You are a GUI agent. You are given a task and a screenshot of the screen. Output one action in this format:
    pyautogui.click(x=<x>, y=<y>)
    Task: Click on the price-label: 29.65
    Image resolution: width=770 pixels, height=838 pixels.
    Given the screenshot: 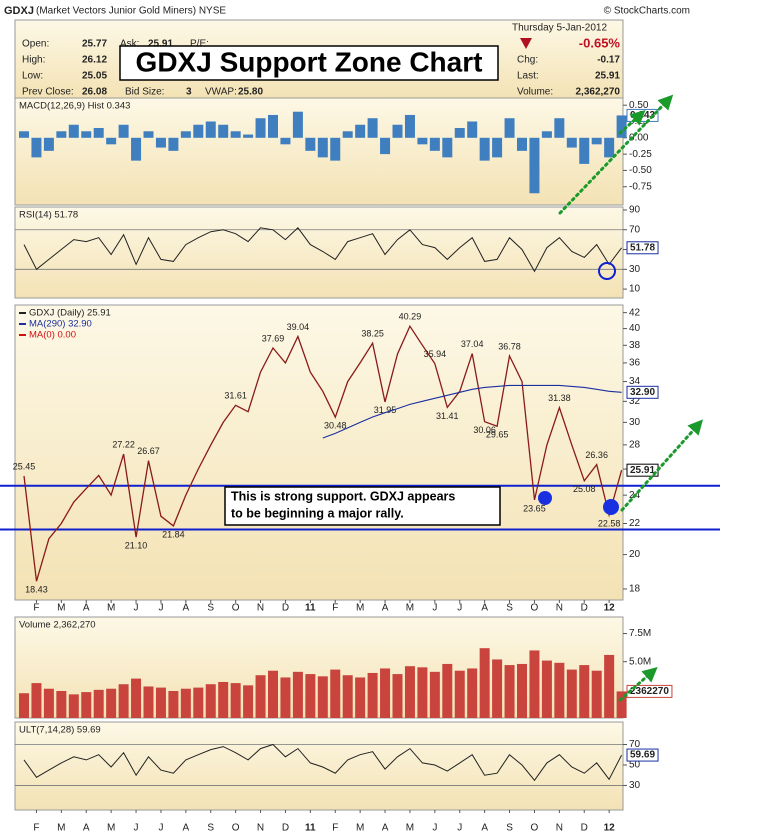 What is the action you would take?
    pyautogui.click(x=497, y=435)
    